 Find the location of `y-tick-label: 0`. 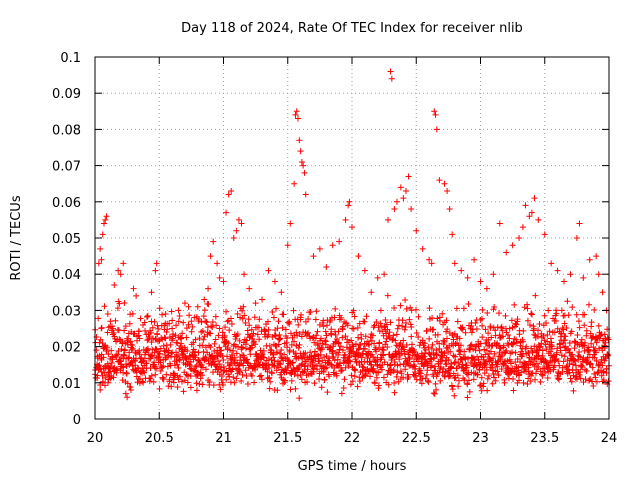

y-tick-label: 0 is located at coordinates (77, 420).